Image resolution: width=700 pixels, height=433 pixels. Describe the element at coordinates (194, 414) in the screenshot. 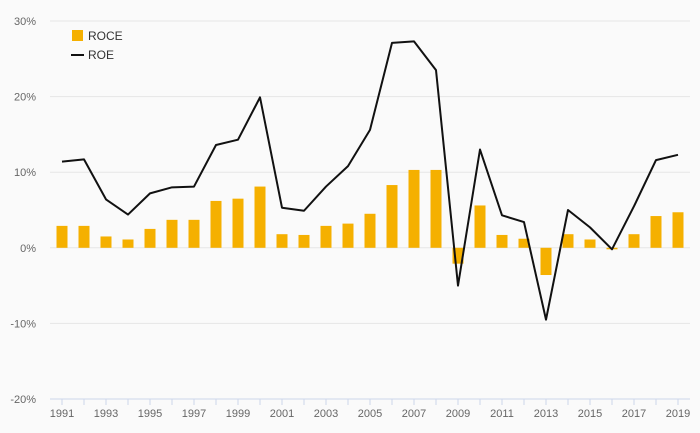

I see `x-tick-label: 1997` at that location.